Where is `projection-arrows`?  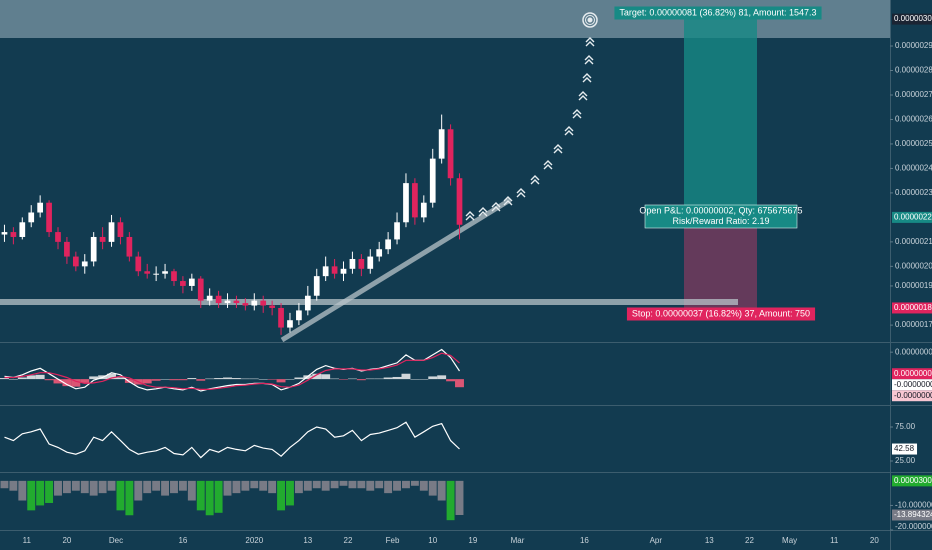 projection-arrows is located at coordinates (530, 129).